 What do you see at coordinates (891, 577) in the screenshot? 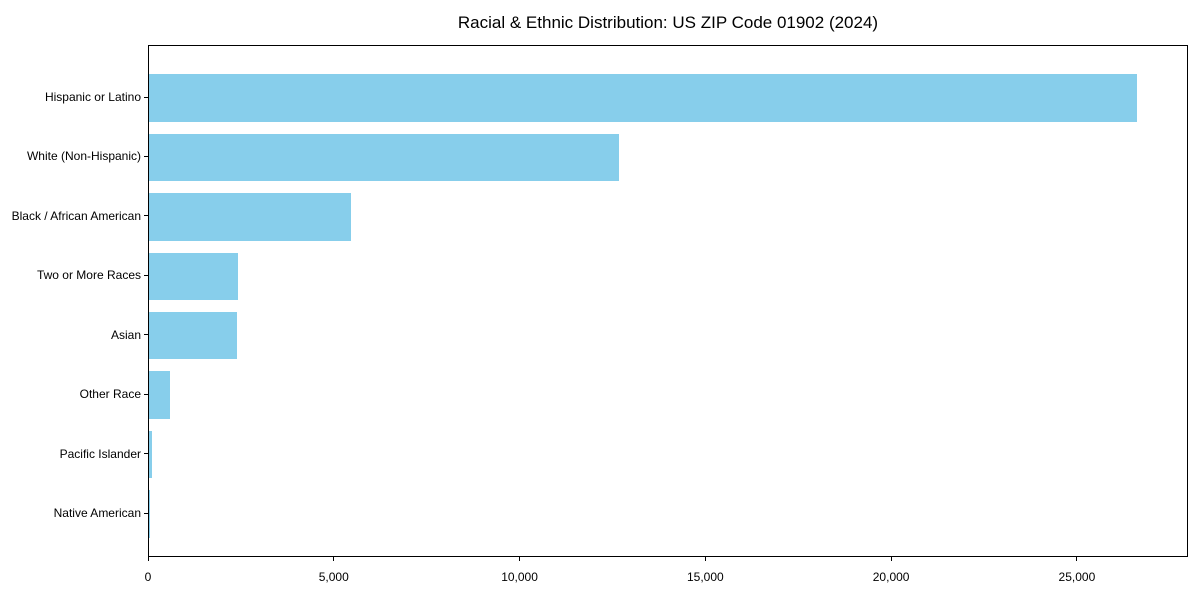
I see `x-tick-label: 20,000` at bounding box center [891, 577].